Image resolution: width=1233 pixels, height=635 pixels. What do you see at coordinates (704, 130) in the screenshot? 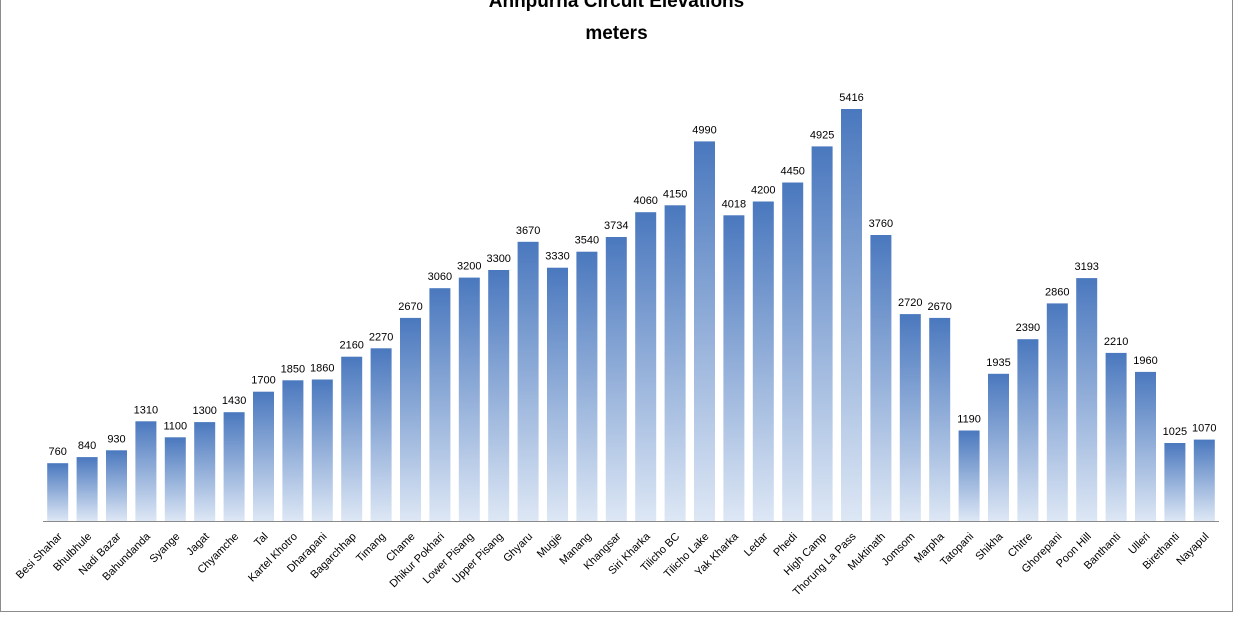
I see `data-label: 4990` at bounding box center [704, 130].